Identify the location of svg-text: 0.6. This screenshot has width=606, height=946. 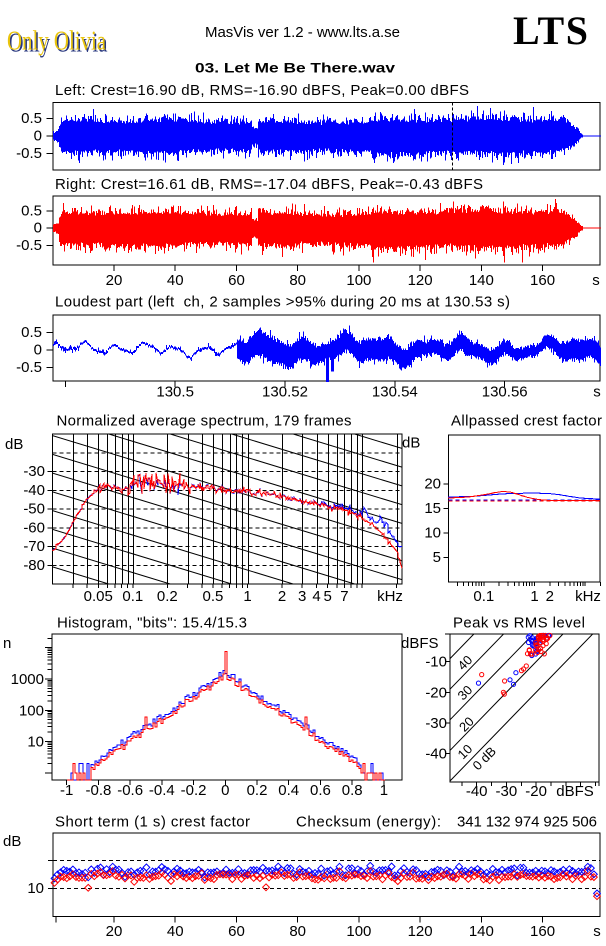
(320, 790).